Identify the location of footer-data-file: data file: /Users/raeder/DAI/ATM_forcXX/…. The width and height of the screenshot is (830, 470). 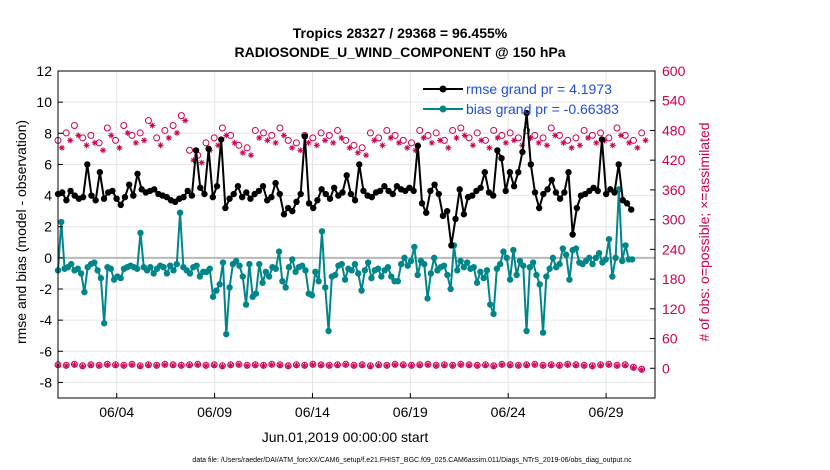
(412, 460).